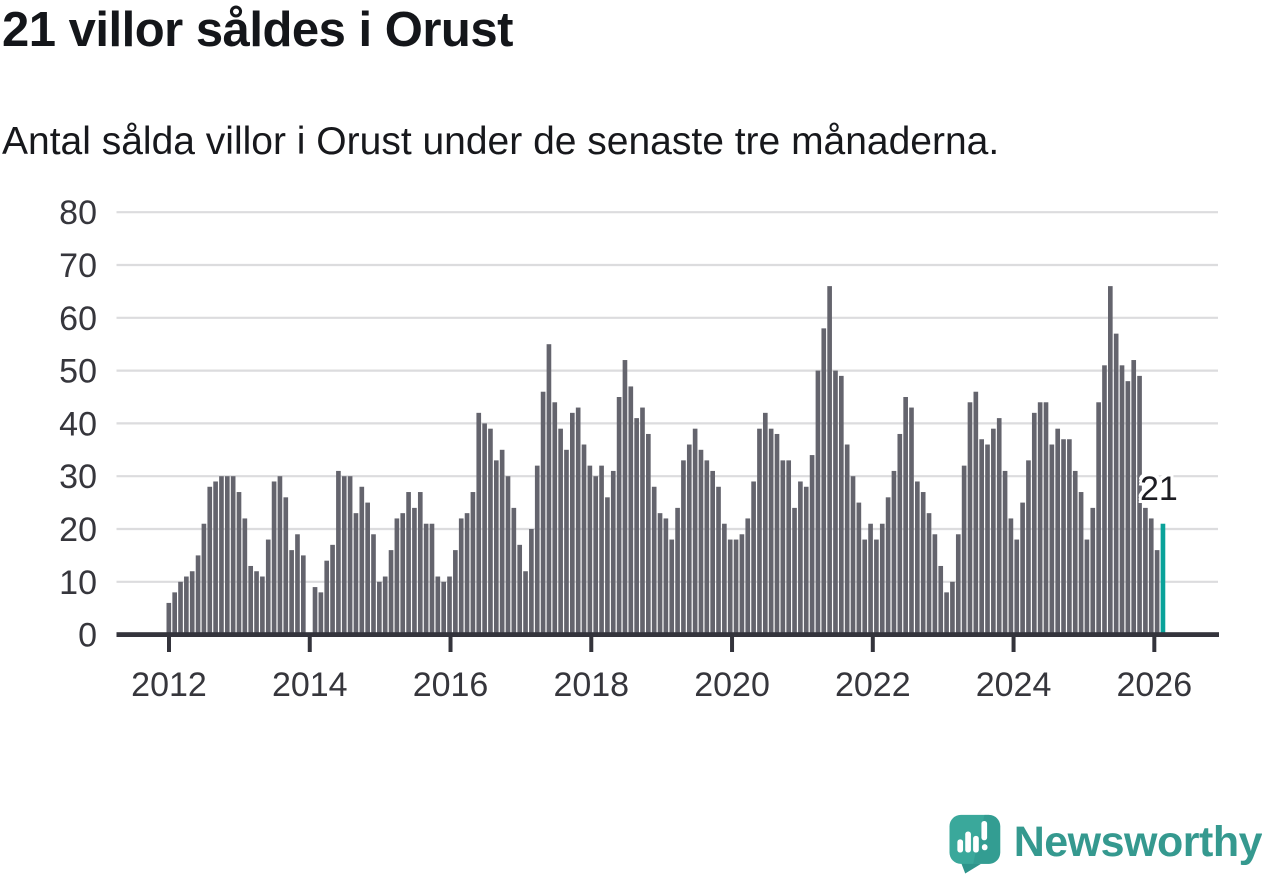 The image size is (1262, 879). Describe the element at coordinates (78, 583) in the screenshot. I see `svg-text: 10` at that location.